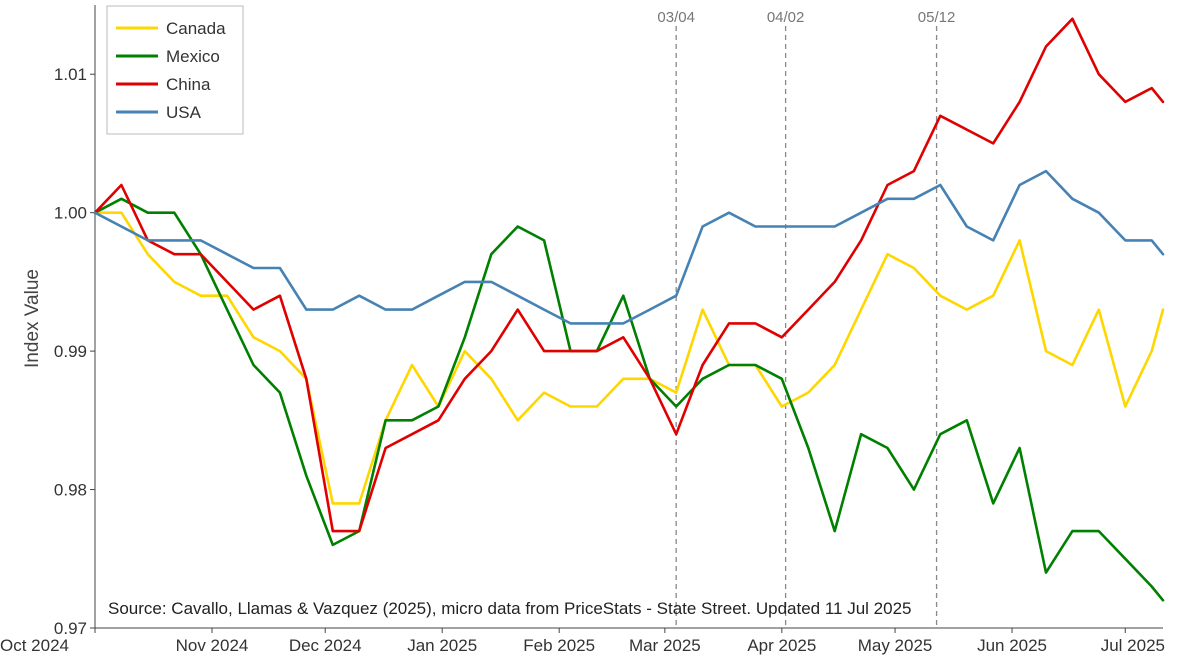  I want to click on x-tick-label: Mar 2025, so click(665, 645).